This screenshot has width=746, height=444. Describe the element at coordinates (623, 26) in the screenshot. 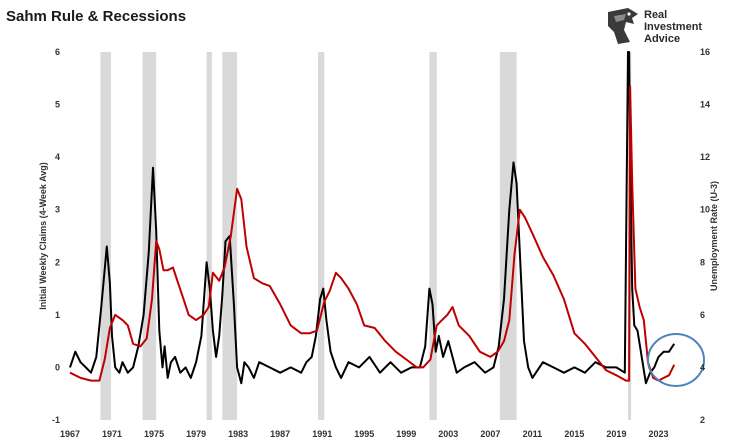

I see `eagle-head-icon` at that location.